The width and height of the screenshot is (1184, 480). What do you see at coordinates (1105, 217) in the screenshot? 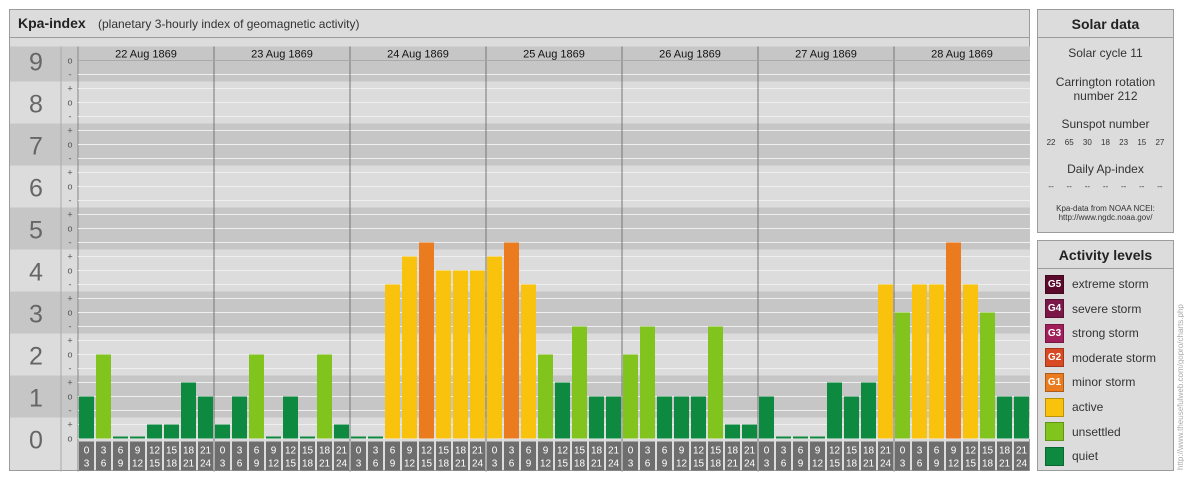
I see `data-source-link: http://www.ngdc.noaa.gov/` at bounding box center [1105, 217].